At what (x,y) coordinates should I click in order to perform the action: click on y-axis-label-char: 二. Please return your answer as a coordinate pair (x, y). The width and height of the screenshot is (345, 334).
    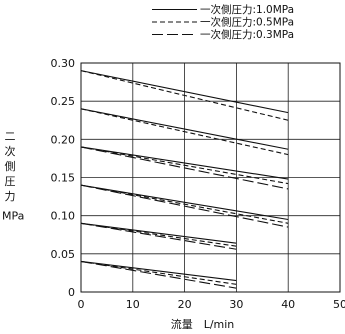
    Looking at the image, I should click on (10, 136).